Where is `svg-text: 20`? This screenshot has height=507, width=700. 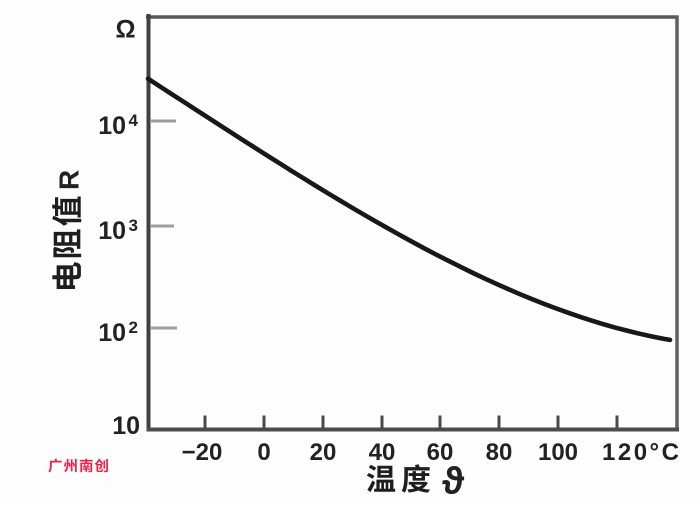 svg-text: 20 is located at coordinates (323, 452).